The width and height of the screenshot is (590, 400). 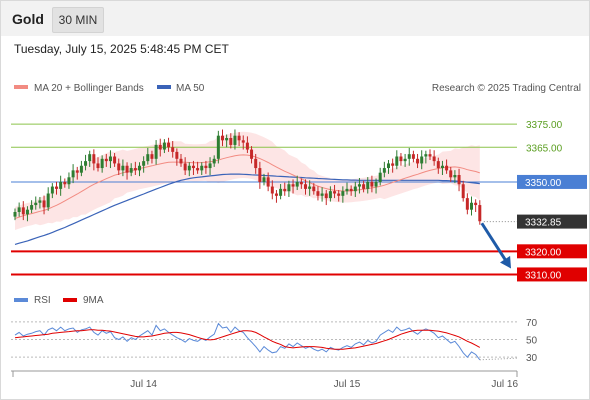 What do you see at coordinates (21, 87) in the screenshot?
I see `ma20-legend-swatch` at bounding box center [21, 87].